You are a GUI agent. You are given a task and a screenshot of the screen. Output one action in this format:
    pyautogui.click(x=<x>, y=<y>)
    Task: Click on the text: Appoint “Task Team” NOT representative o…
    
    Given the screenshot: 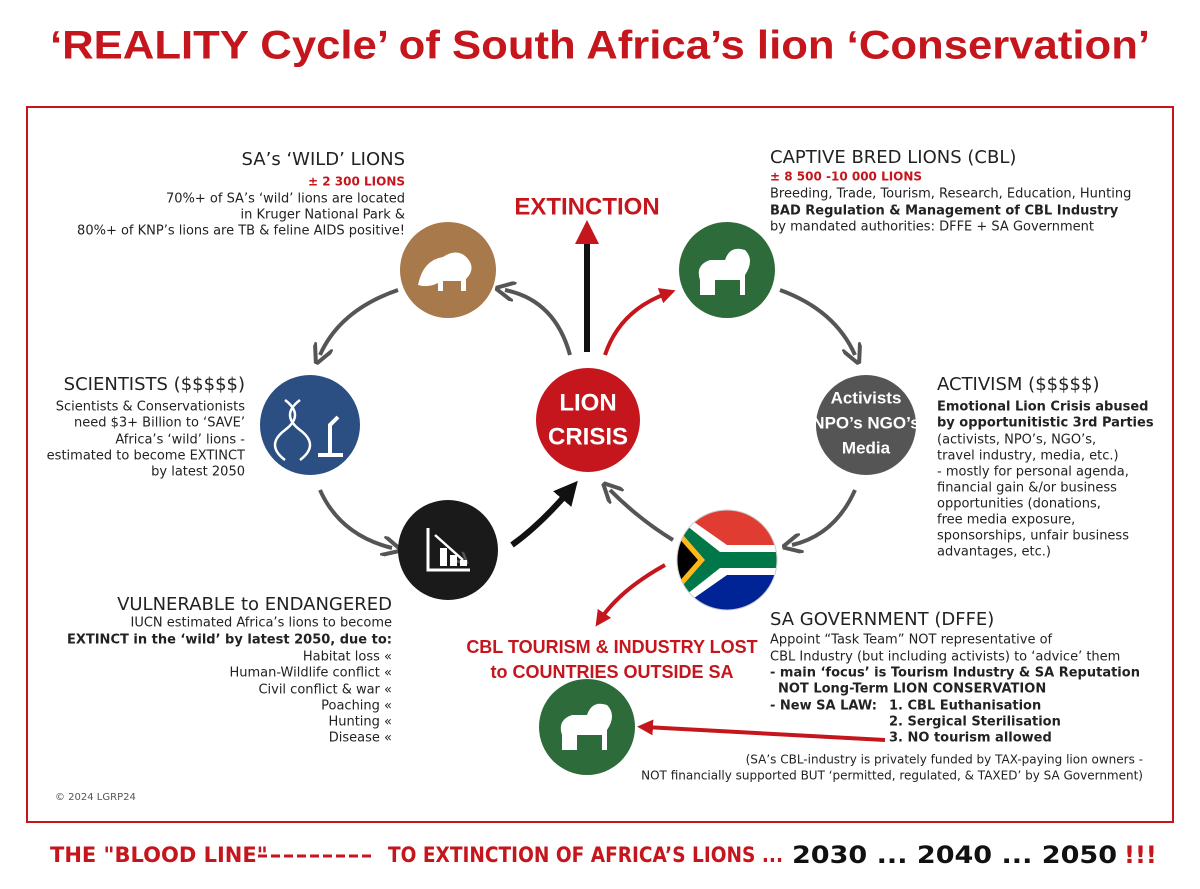 What is the action you would take?
    pyautogui.click(x=911, y=640)
    